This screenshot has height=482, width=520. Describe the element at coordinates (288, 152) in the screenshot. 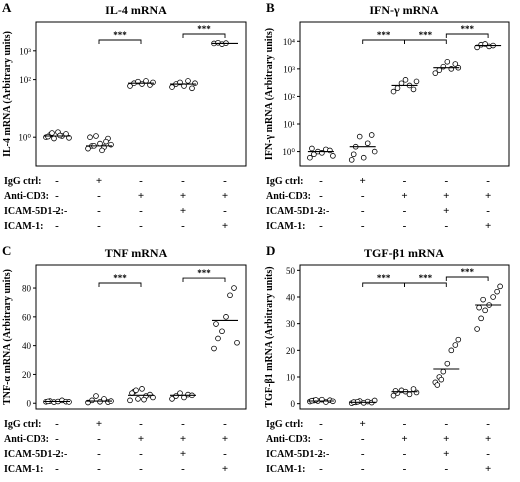

I see `y-tick-label: 10⁰` at that location.